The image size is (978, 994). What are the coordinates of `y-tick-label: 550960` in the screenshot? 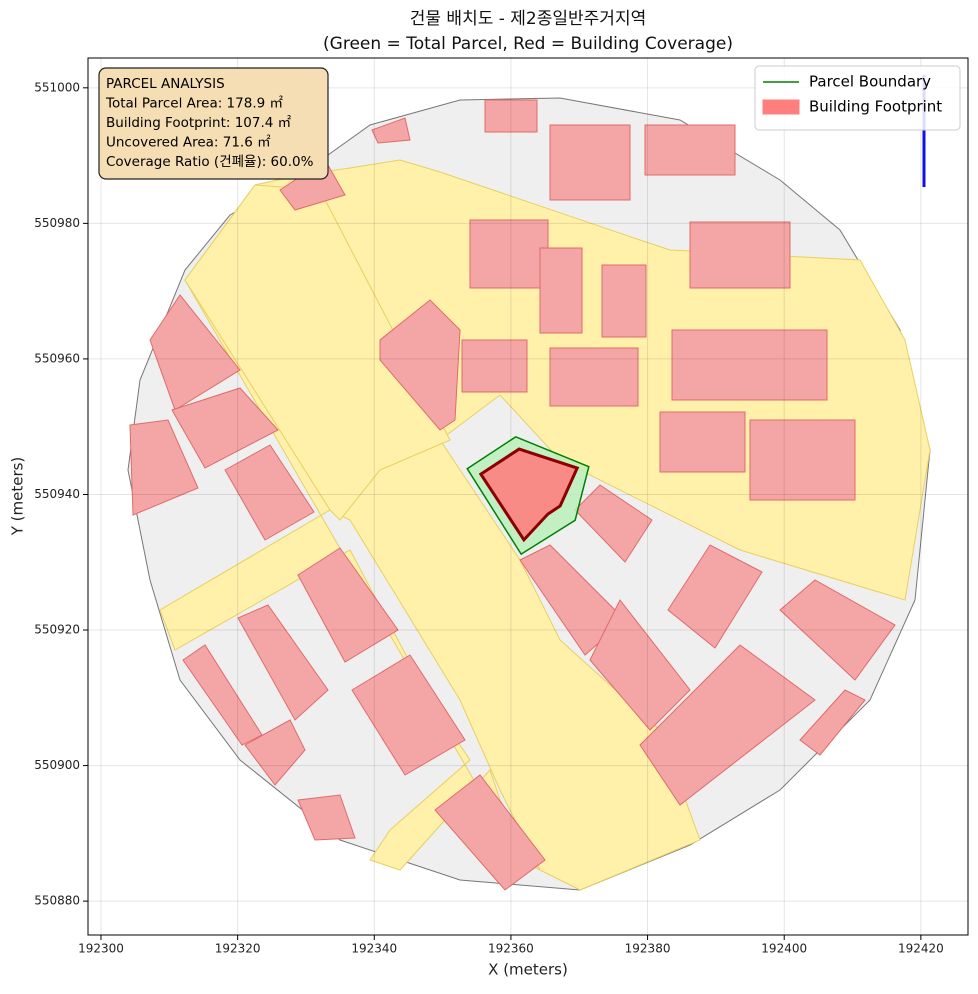 It's located at (57, 358).